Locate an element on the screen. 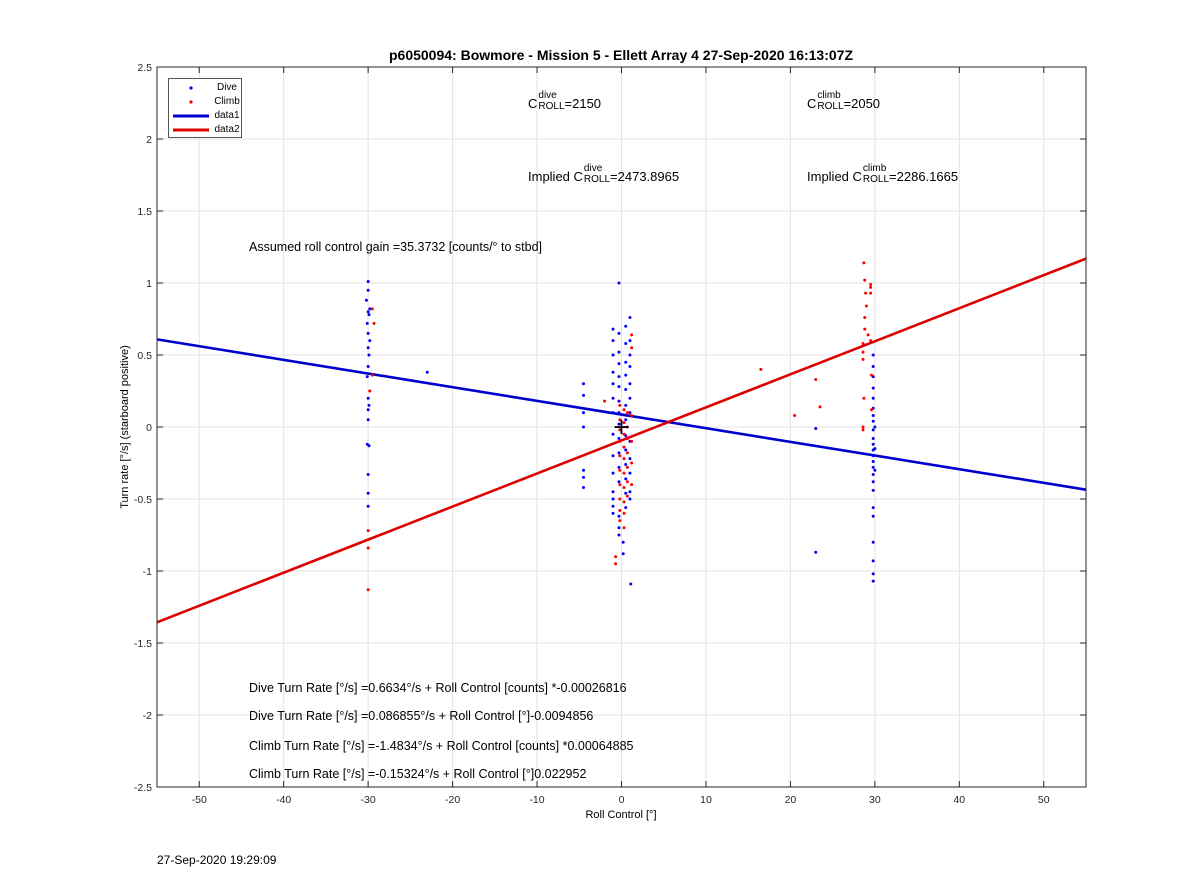 Image resolution: width=1200 pixels, height=885 pixels. legend-data2-symbol is located at coordinates (191, 130).